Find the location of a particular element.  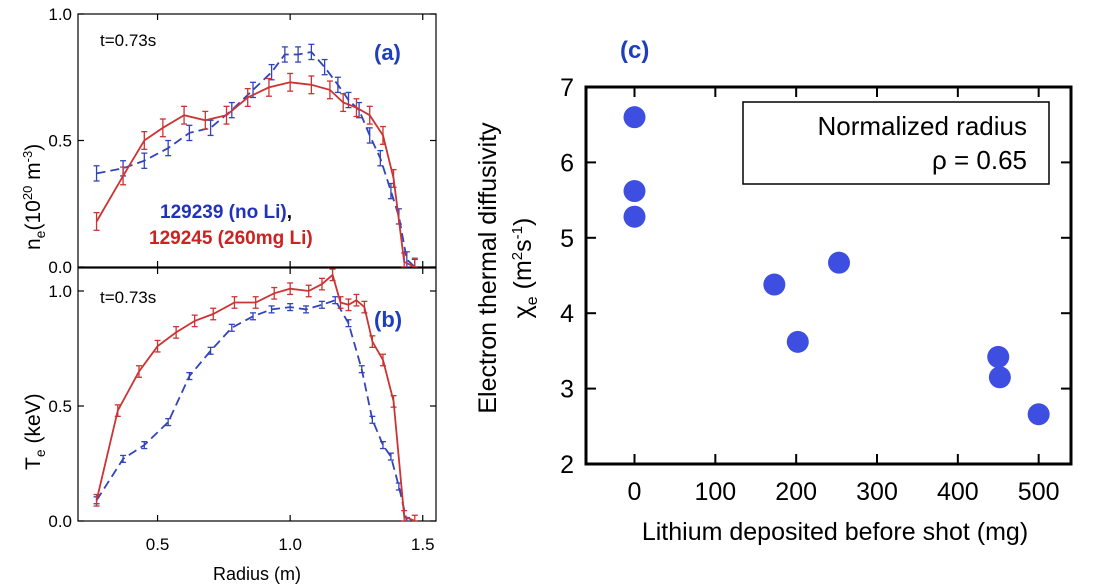

panel-c-ylabel-line2: χe (m2s-1) is located at coordinates (525, 268).